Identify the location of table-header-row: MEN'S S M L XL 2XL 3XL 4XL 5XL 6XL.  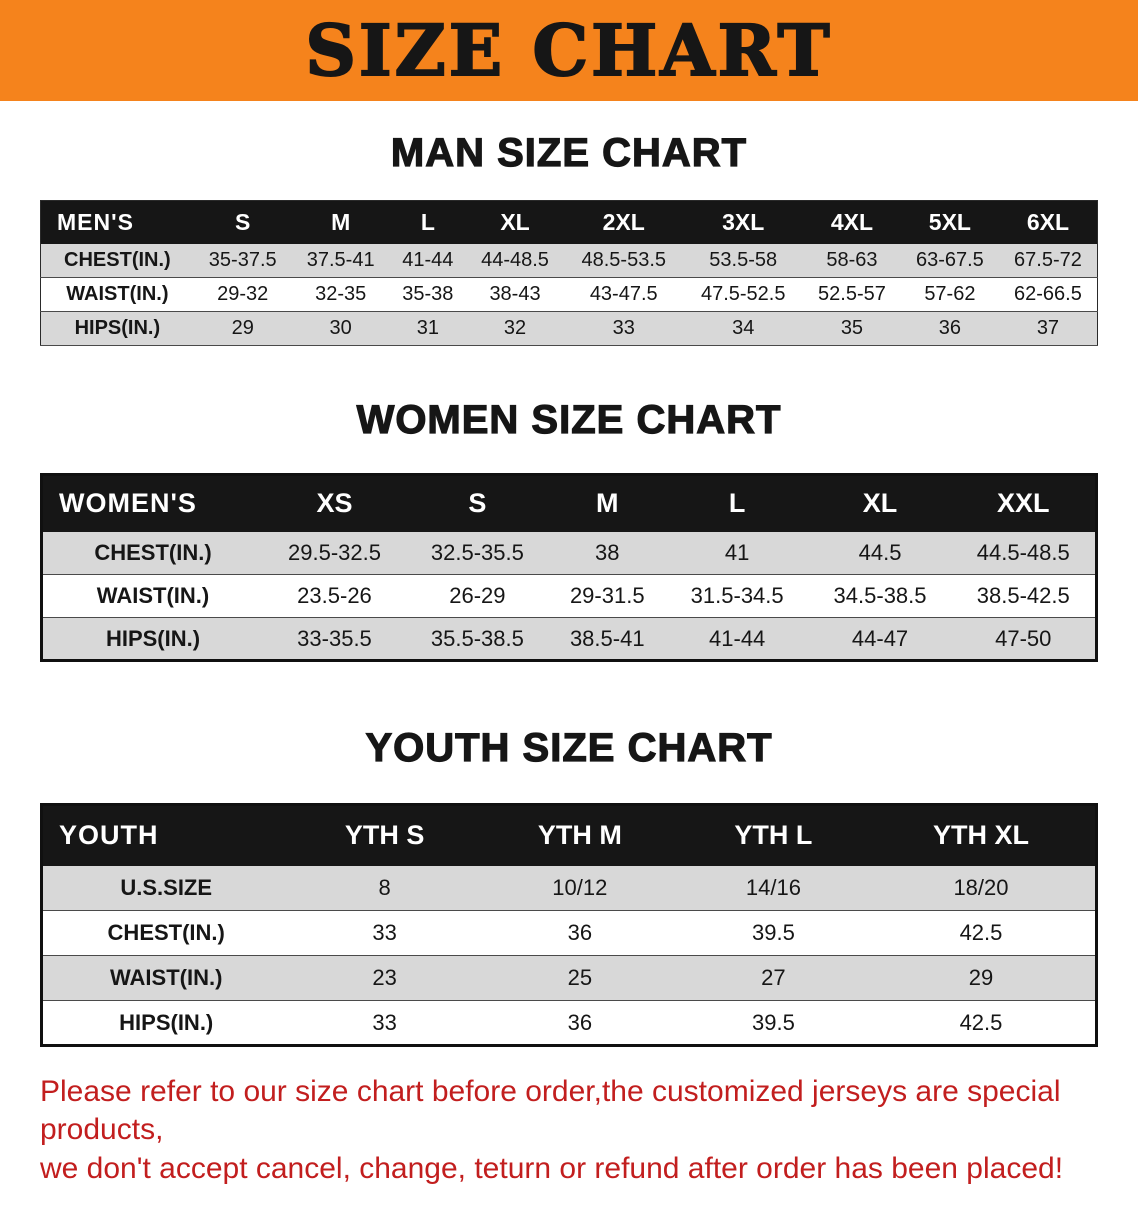
(569, 222).